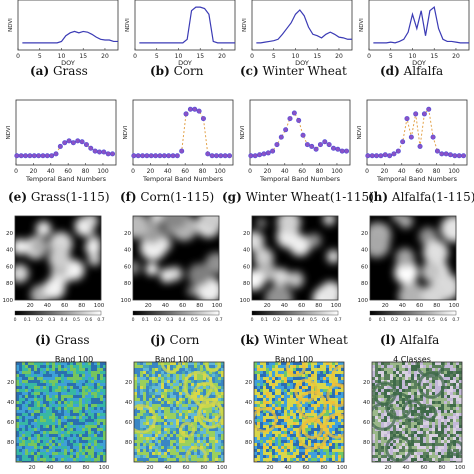  I want to click on x-tick-label: 60, so click(419, 171).